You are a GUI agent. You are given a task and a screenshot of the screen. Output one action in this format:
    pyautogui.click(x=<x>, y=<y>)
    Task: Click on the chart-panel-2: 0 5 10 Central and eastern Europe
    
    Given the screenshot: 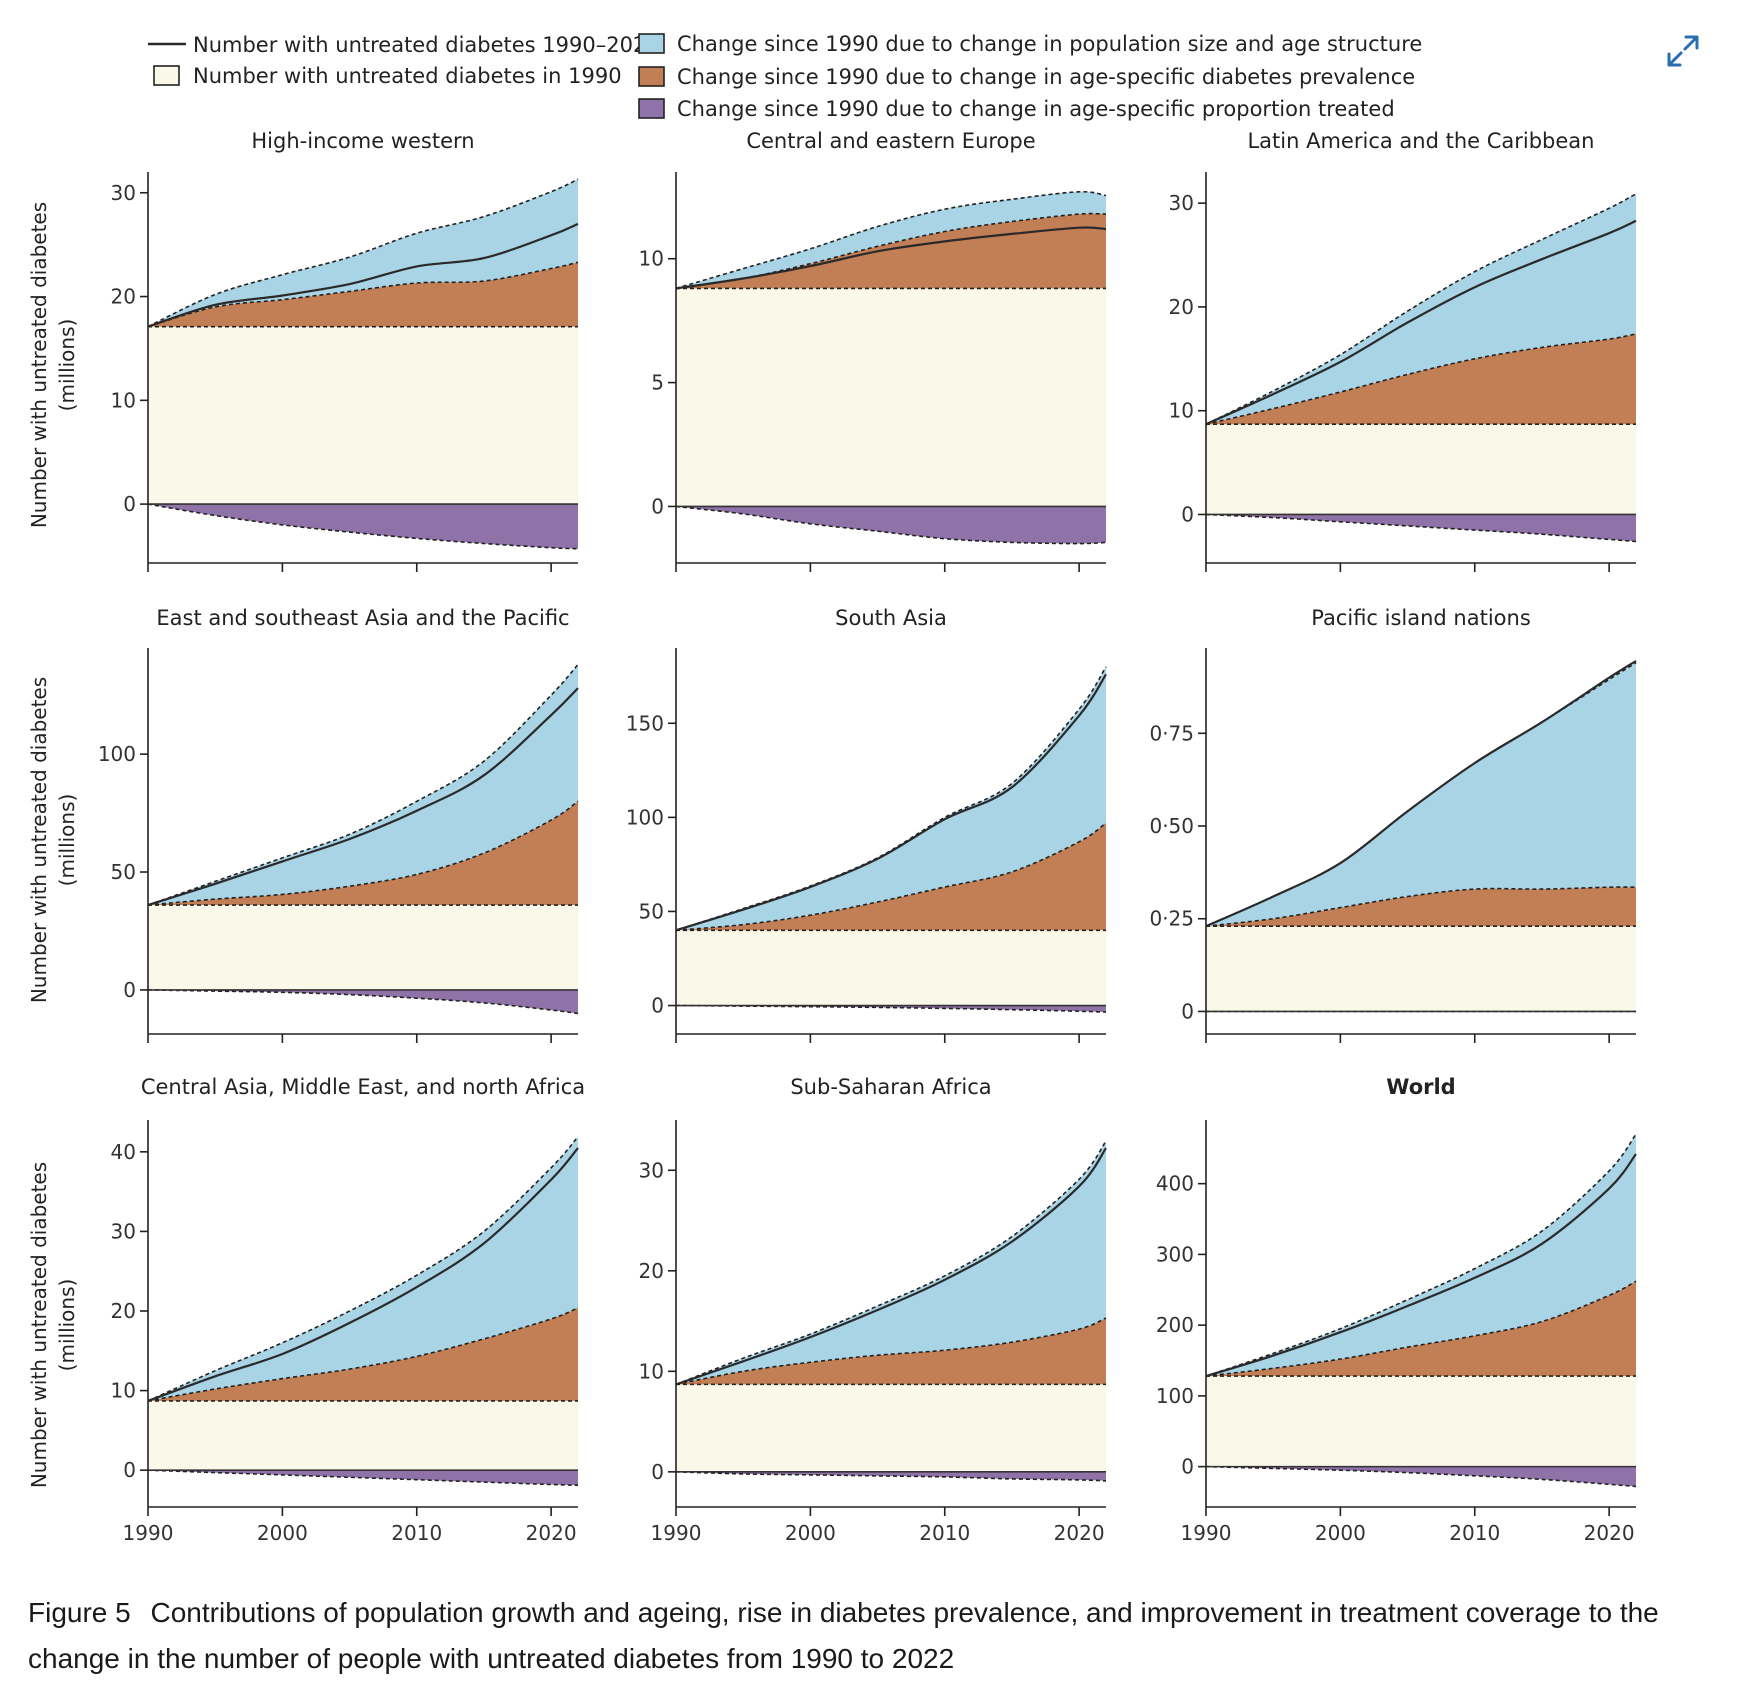 What is the action you would take?
    pyautogui.click(x=873, y=350)
    